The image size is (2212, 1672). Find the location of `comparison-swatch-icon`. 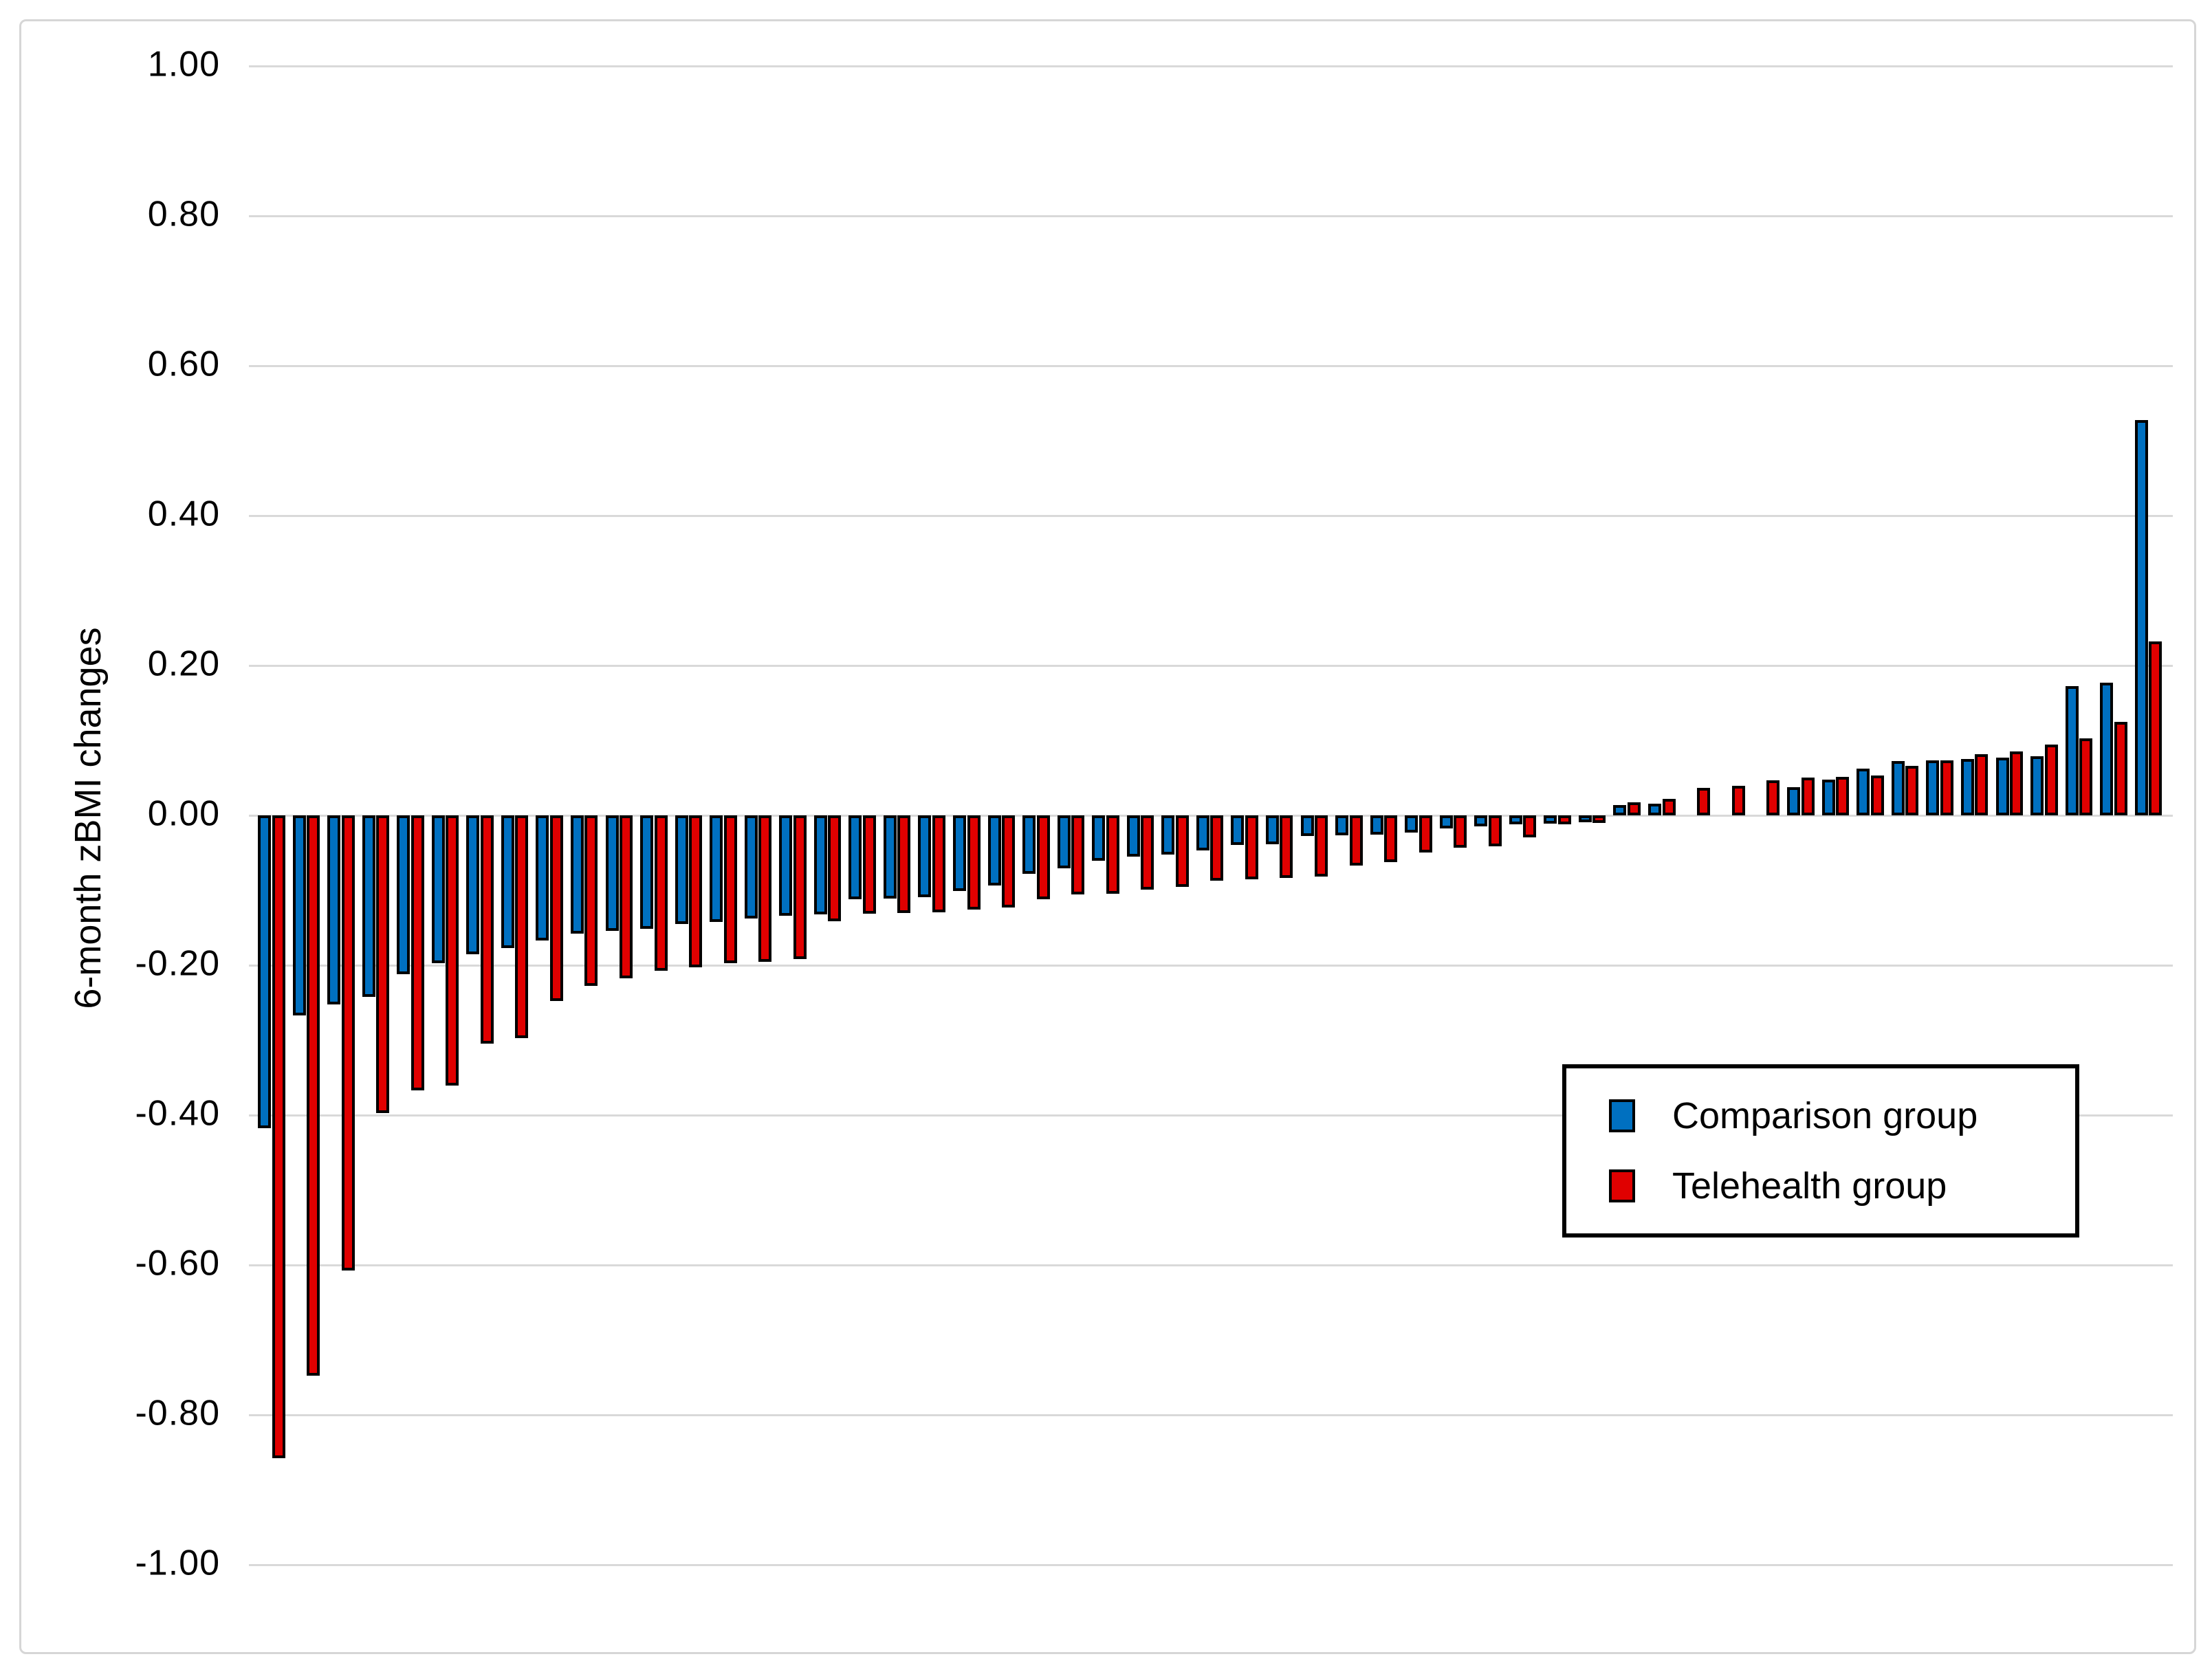

comparison-swatch-icon is located at coordinates (1622, 1115).